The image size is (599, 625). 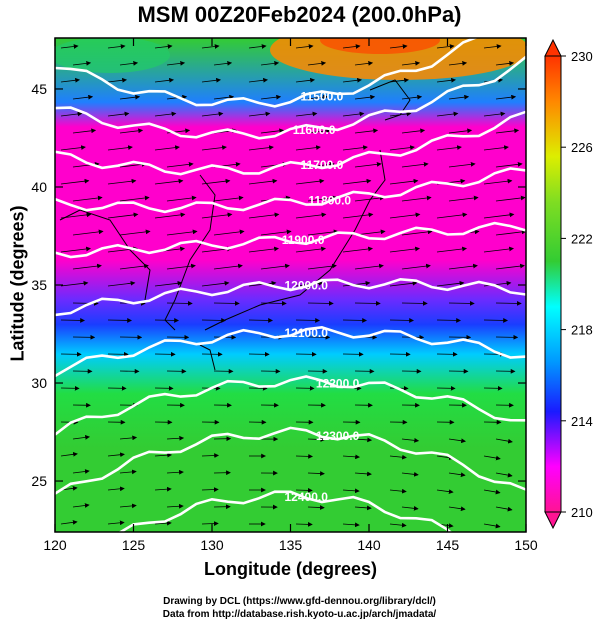 I want to click on y-tick-label: 45, so click(x=39, y=89).